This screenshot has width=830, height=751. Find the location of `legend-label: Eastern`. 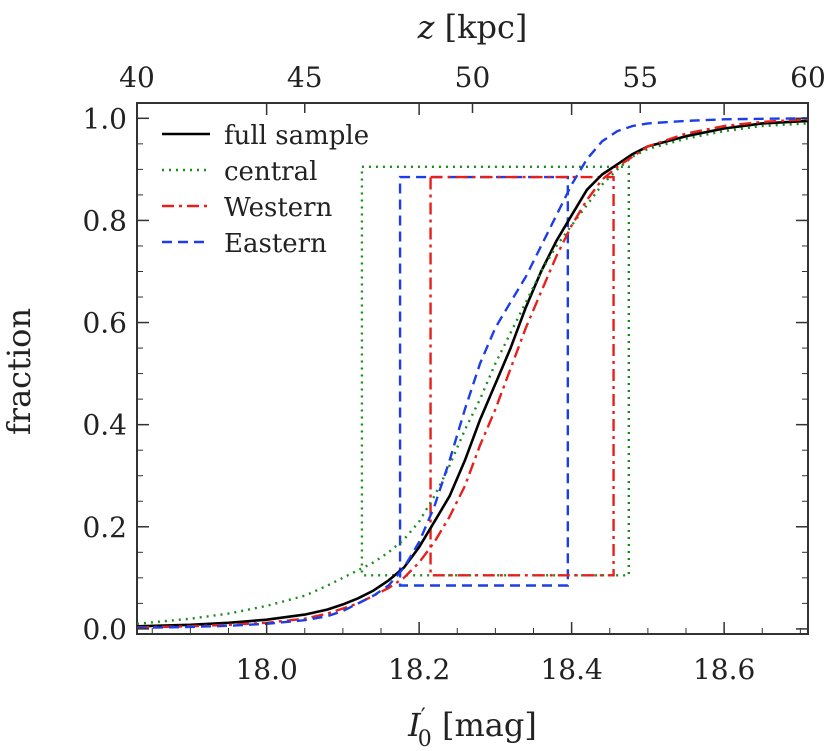

legend-label: Eastern is located at coordinates (275, 244).